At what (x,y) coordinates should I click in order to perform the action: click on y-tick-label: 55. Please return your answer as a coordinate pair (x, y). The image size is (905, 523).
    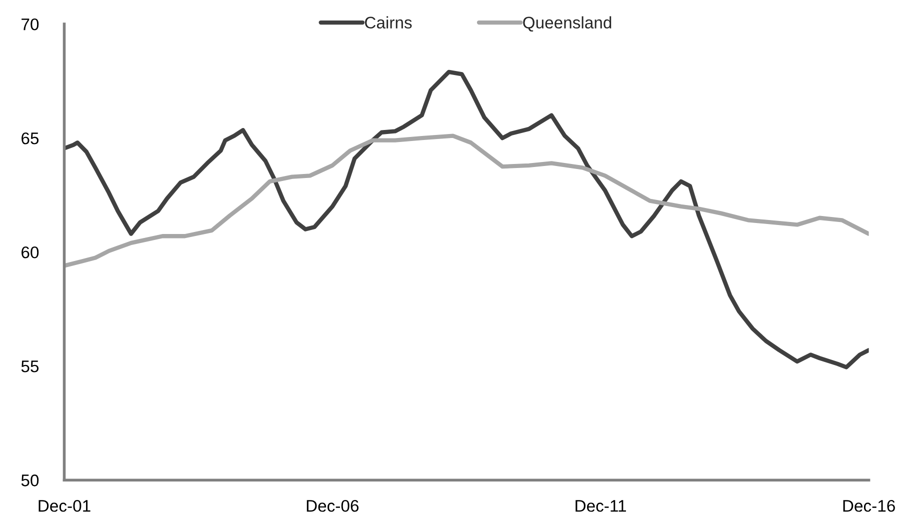
    Looking at the image, I should click on (30, 366).